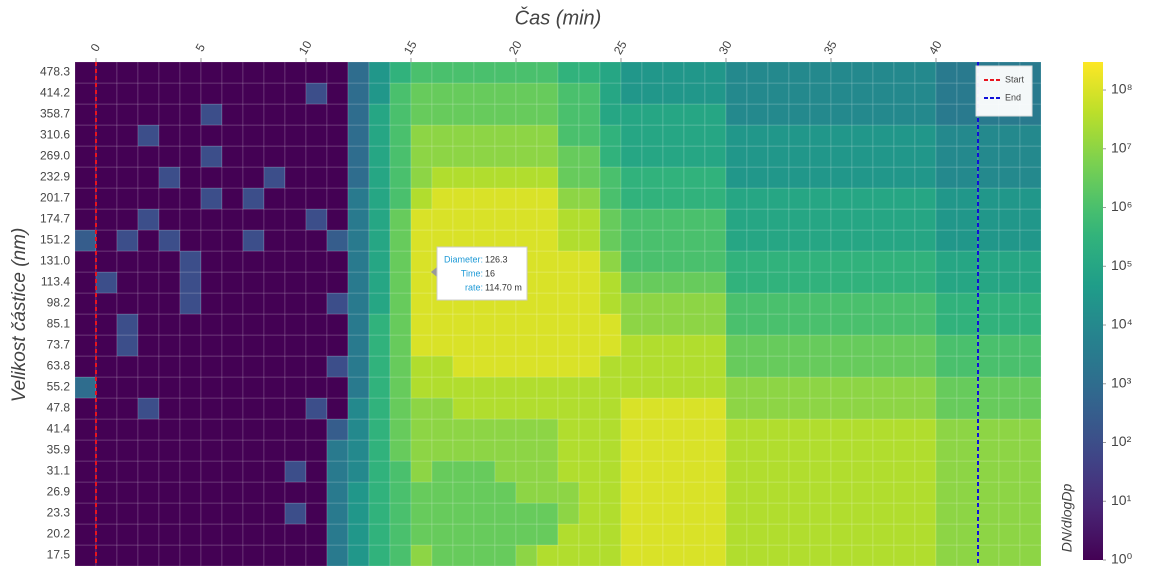  Describe the element at coordinates (55, 240) in the screenshot. I see `y-tick-label: 151.2` at that location.